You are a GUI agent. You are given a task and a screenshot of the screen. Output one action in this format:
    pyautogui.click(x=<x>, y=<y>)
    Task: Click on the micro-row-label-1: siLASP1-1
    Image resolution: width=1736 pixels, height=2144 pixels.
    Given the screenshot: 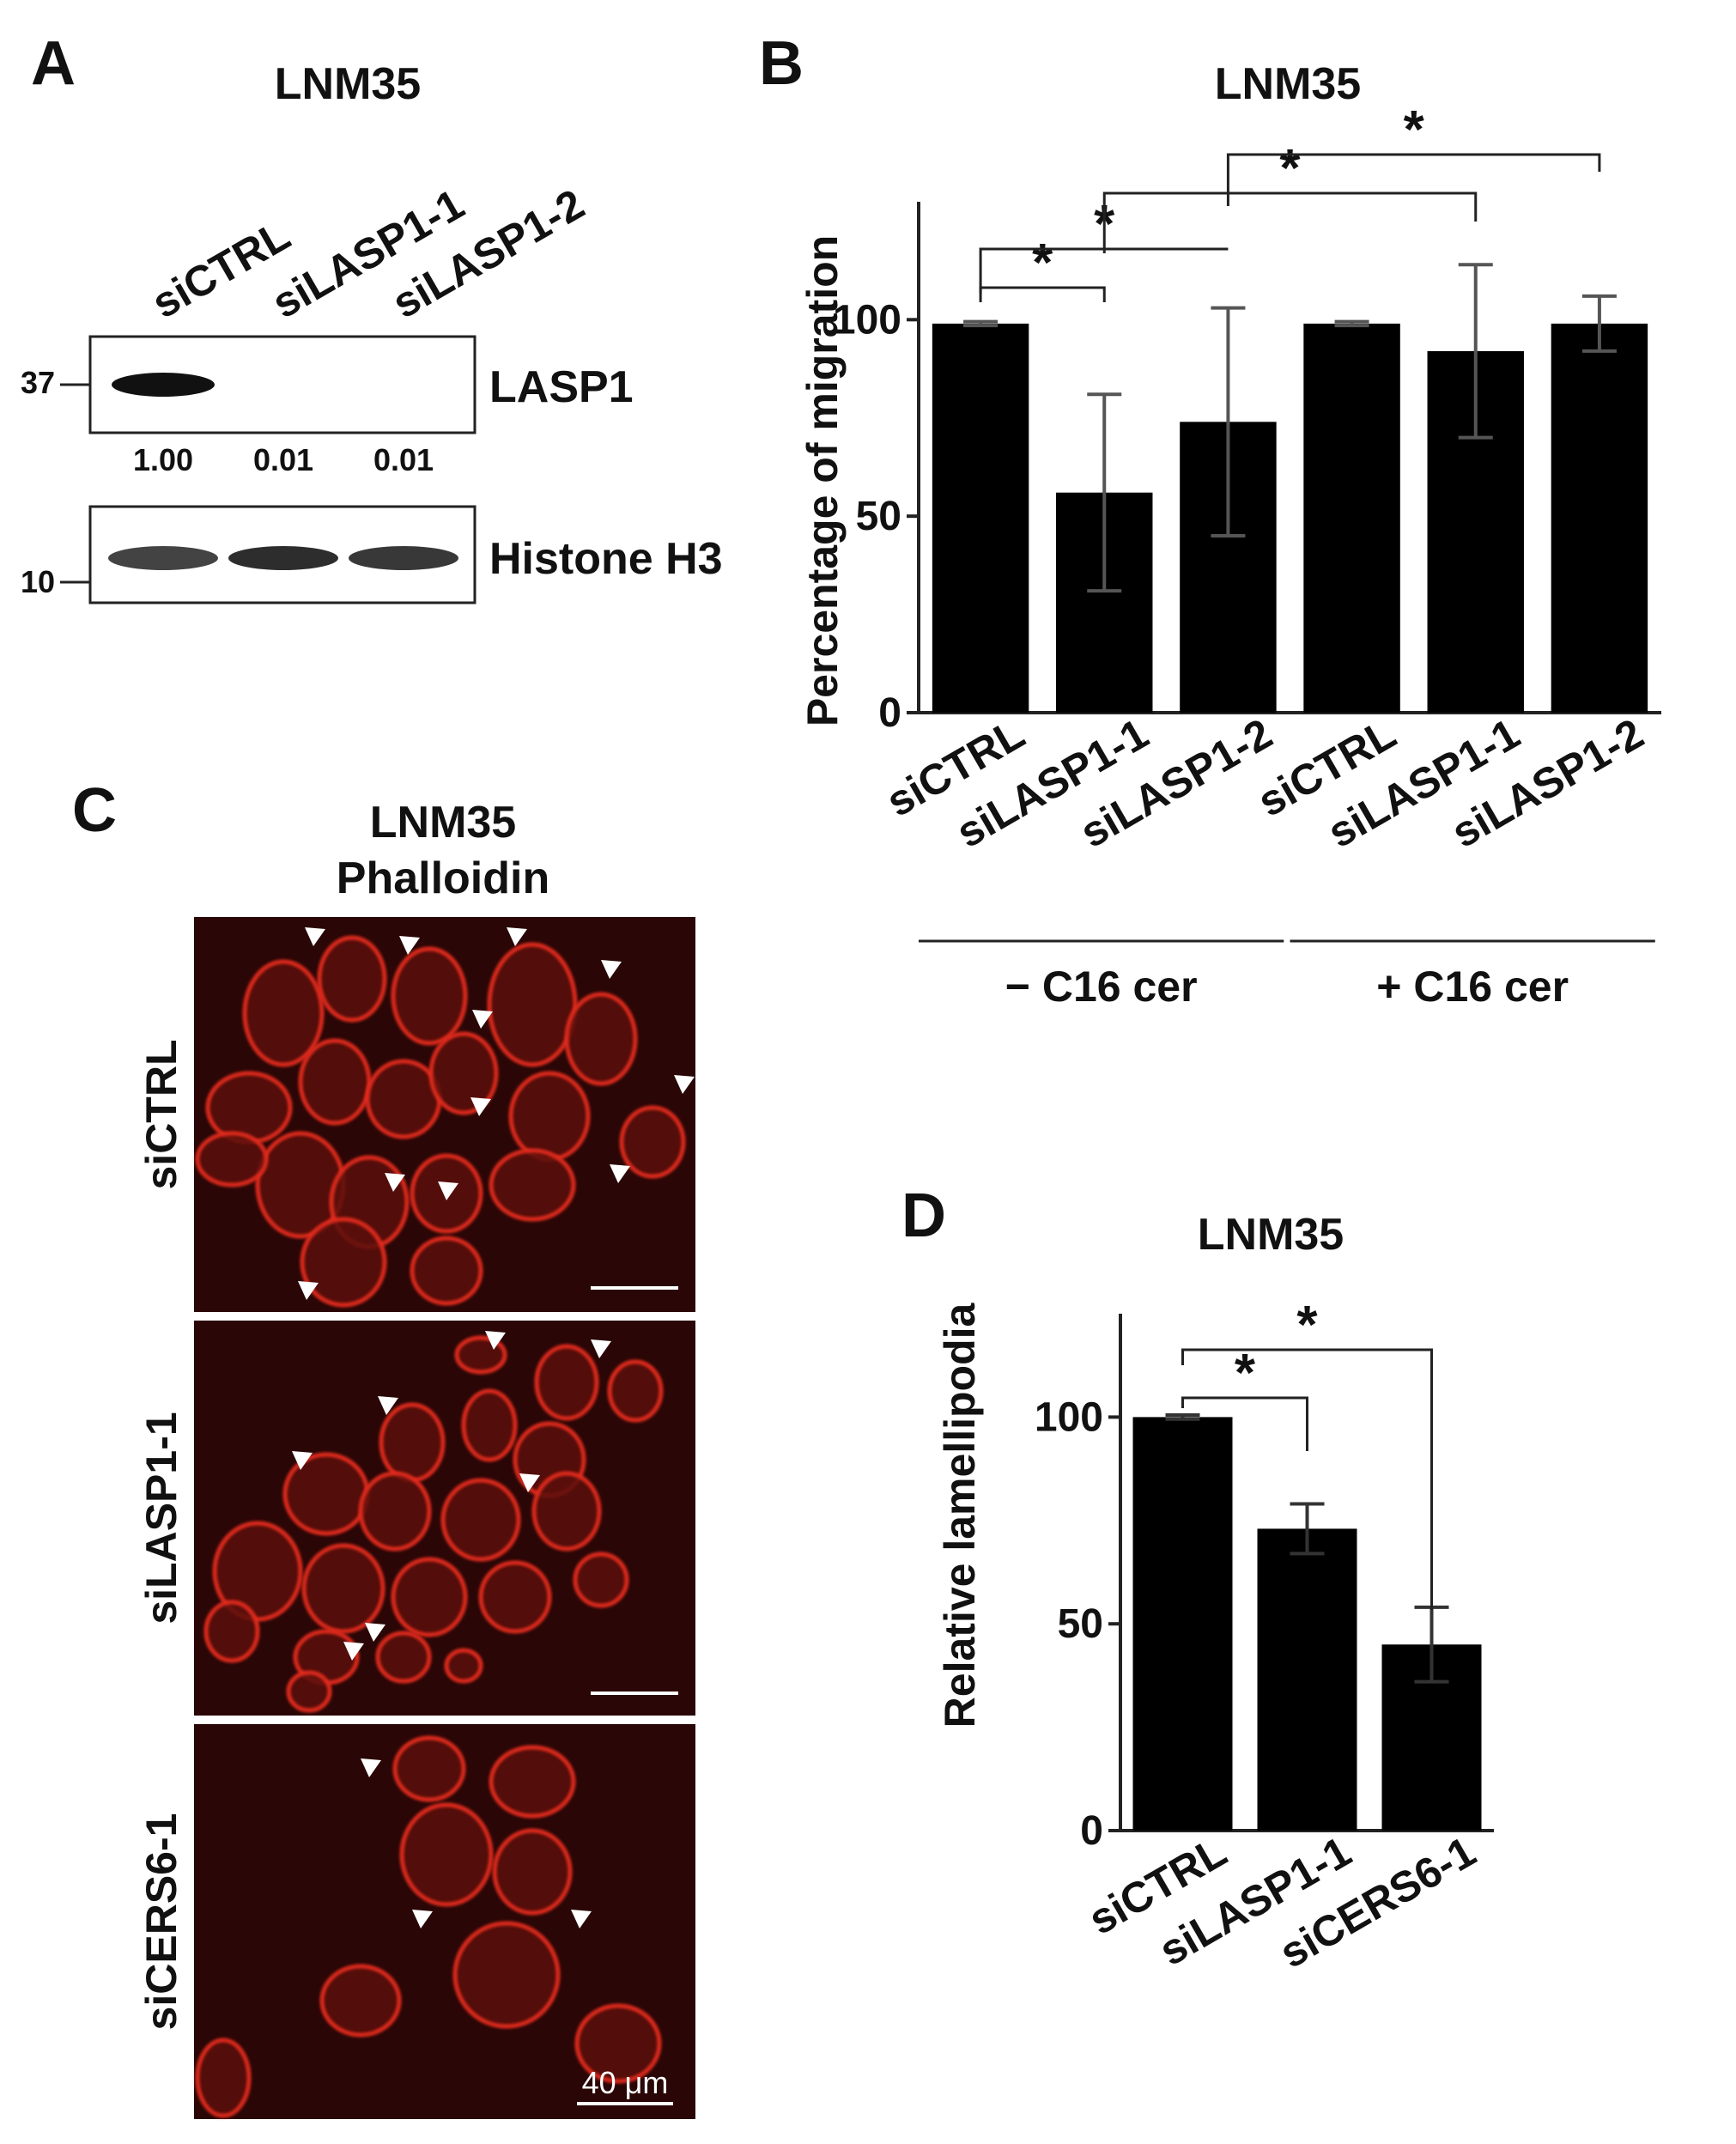 What is the action you would take?
    pyautogui.click(x=161, y=1518)
    